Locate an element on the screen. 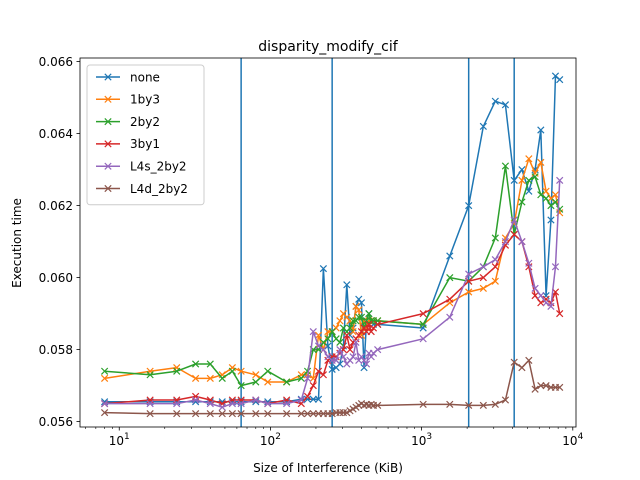  legend-label: L4s_2by2 is located at coordinates (158, 167).